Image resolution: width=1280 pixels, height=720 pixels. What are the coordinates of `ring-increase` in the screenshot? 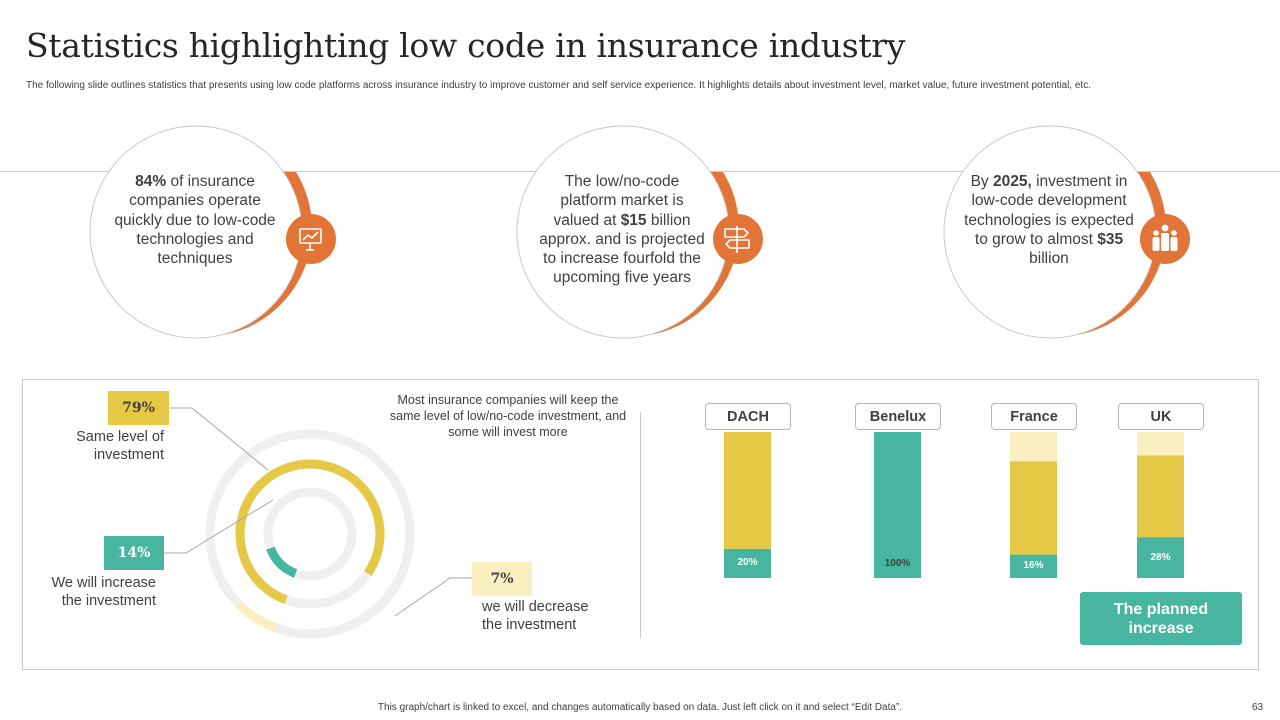 It's located at (282, 562).